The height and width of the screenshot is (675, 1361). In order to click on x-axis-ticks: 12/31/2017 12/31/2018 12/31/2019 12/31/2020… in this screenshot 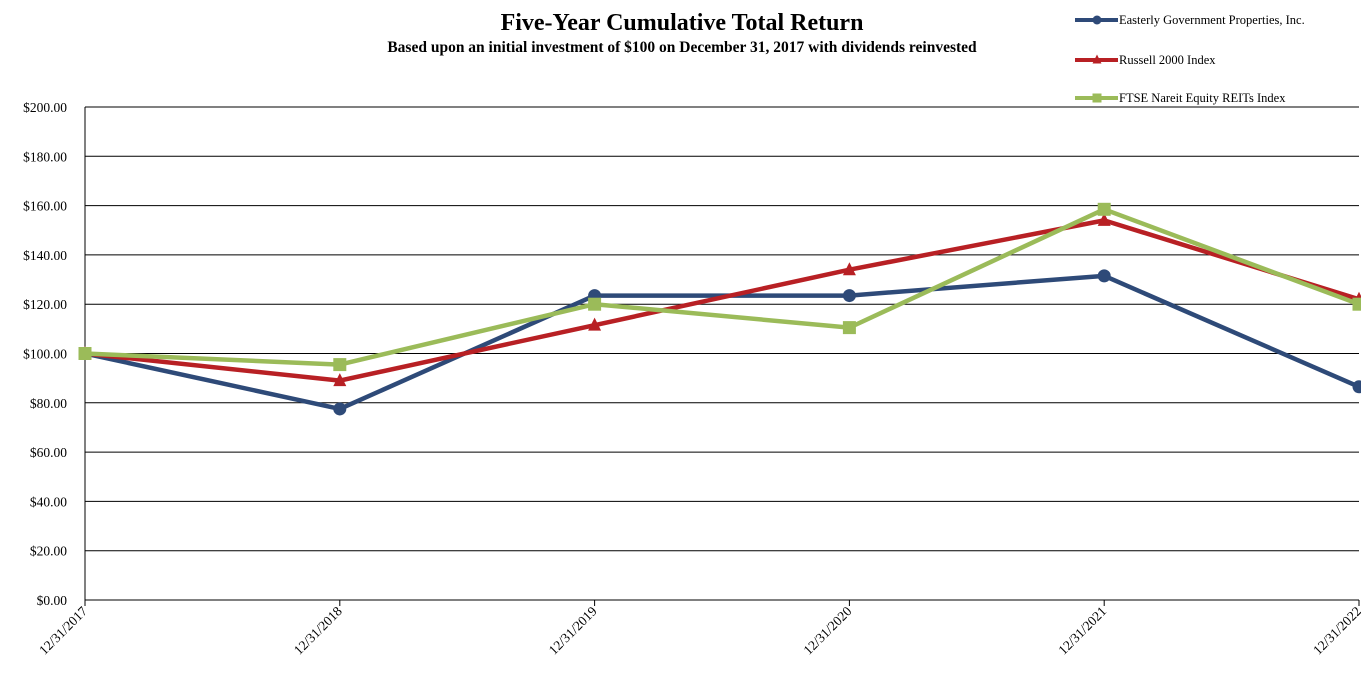, I will do `click(698, 629)`.